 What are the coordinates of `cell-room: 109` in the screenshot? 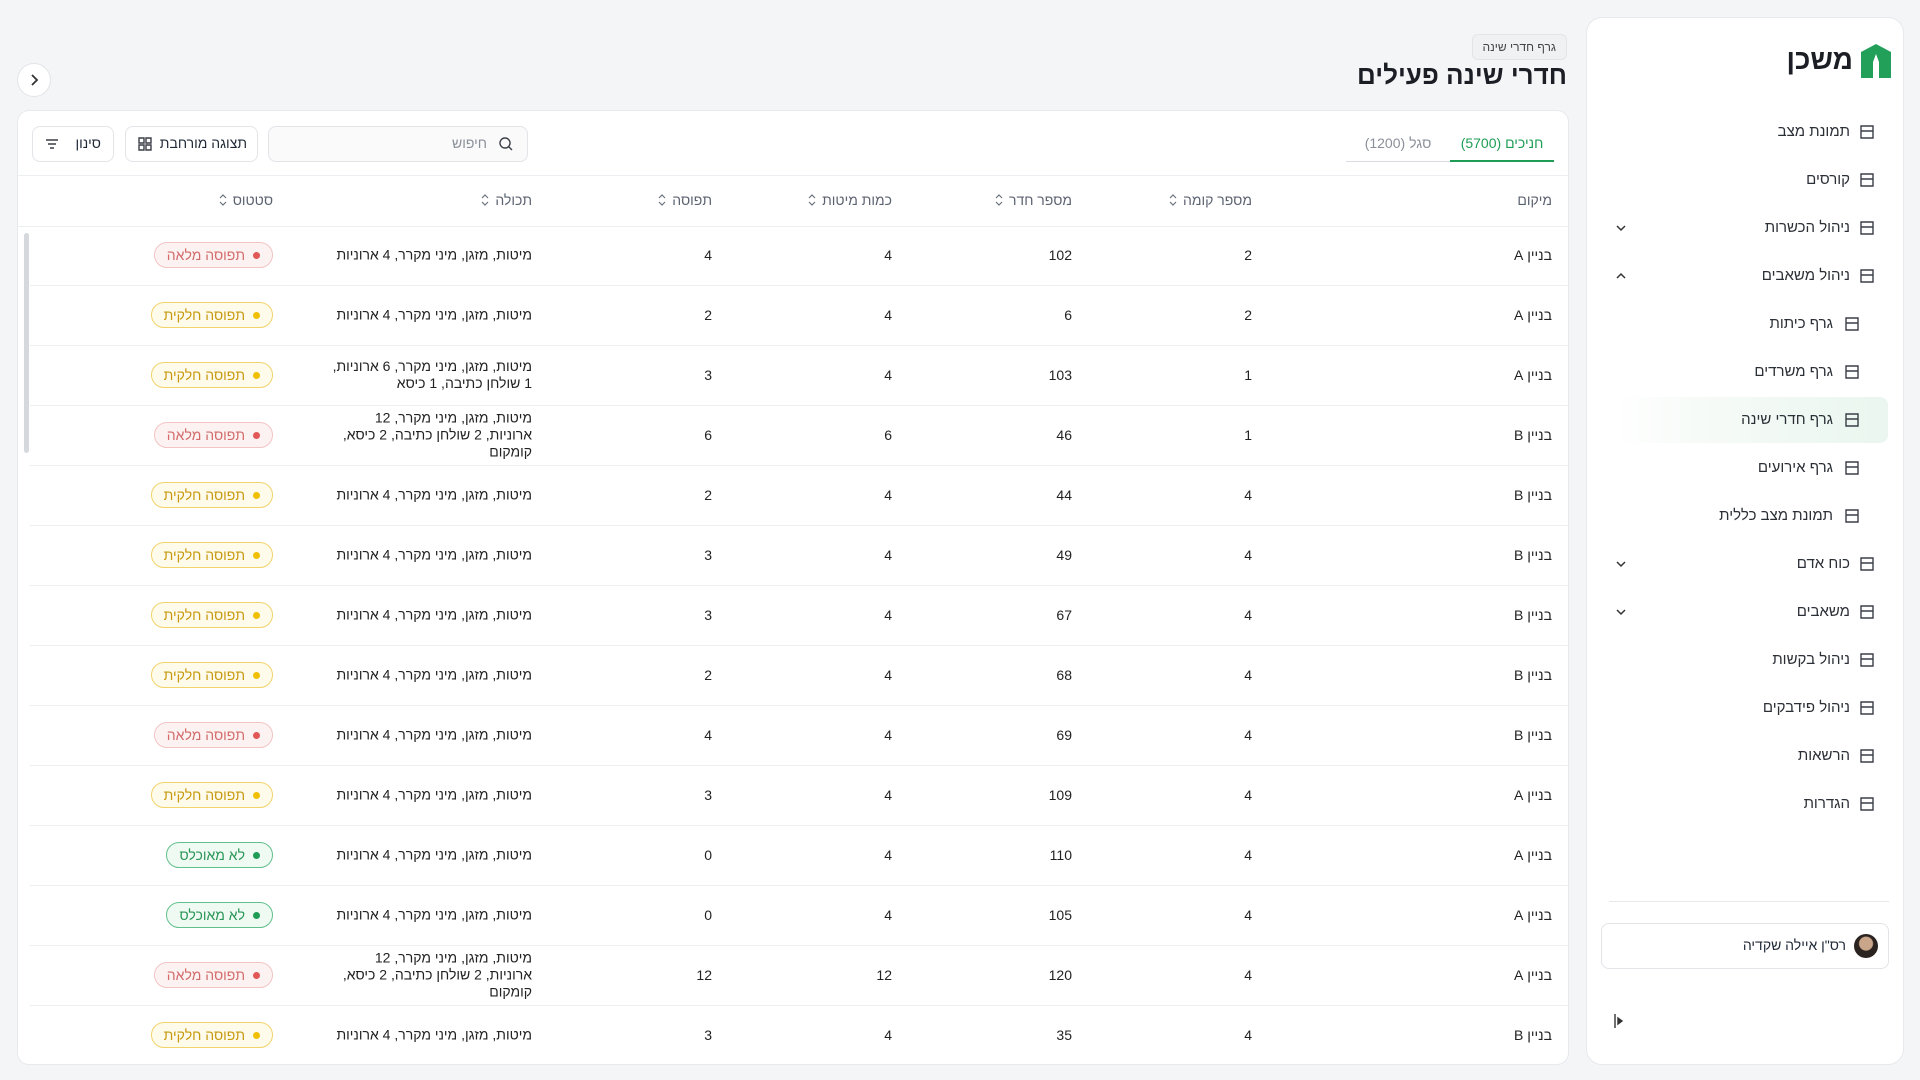 It's located at (1060, 795).